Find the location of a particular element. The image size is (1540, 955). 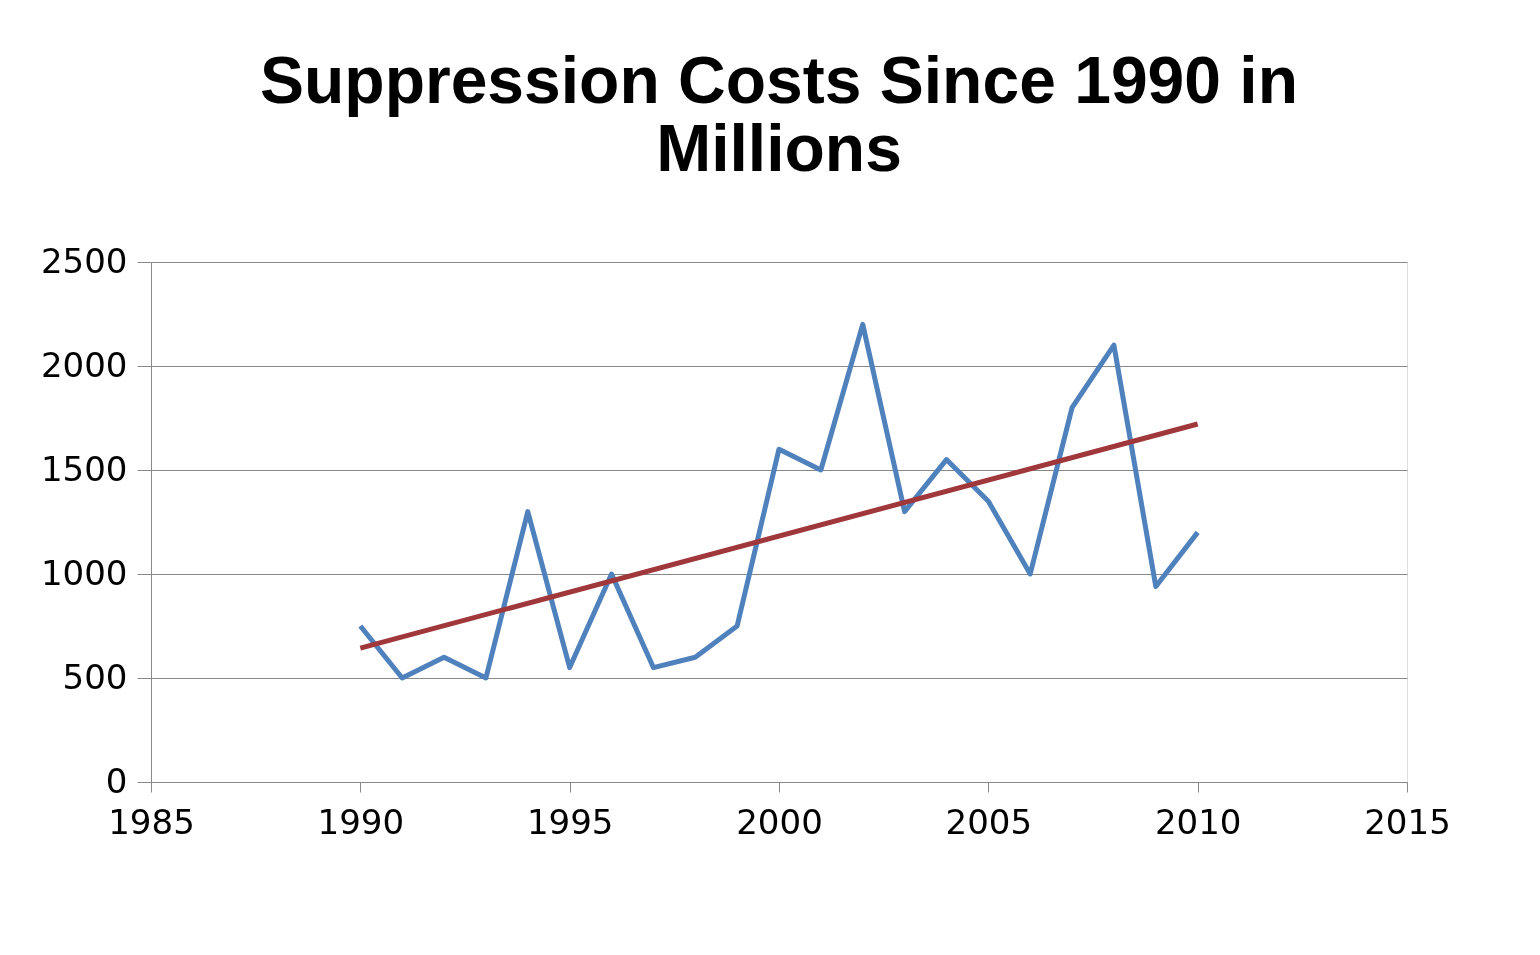

y-tick-label: 1000 is located at coordinates (84, 572).